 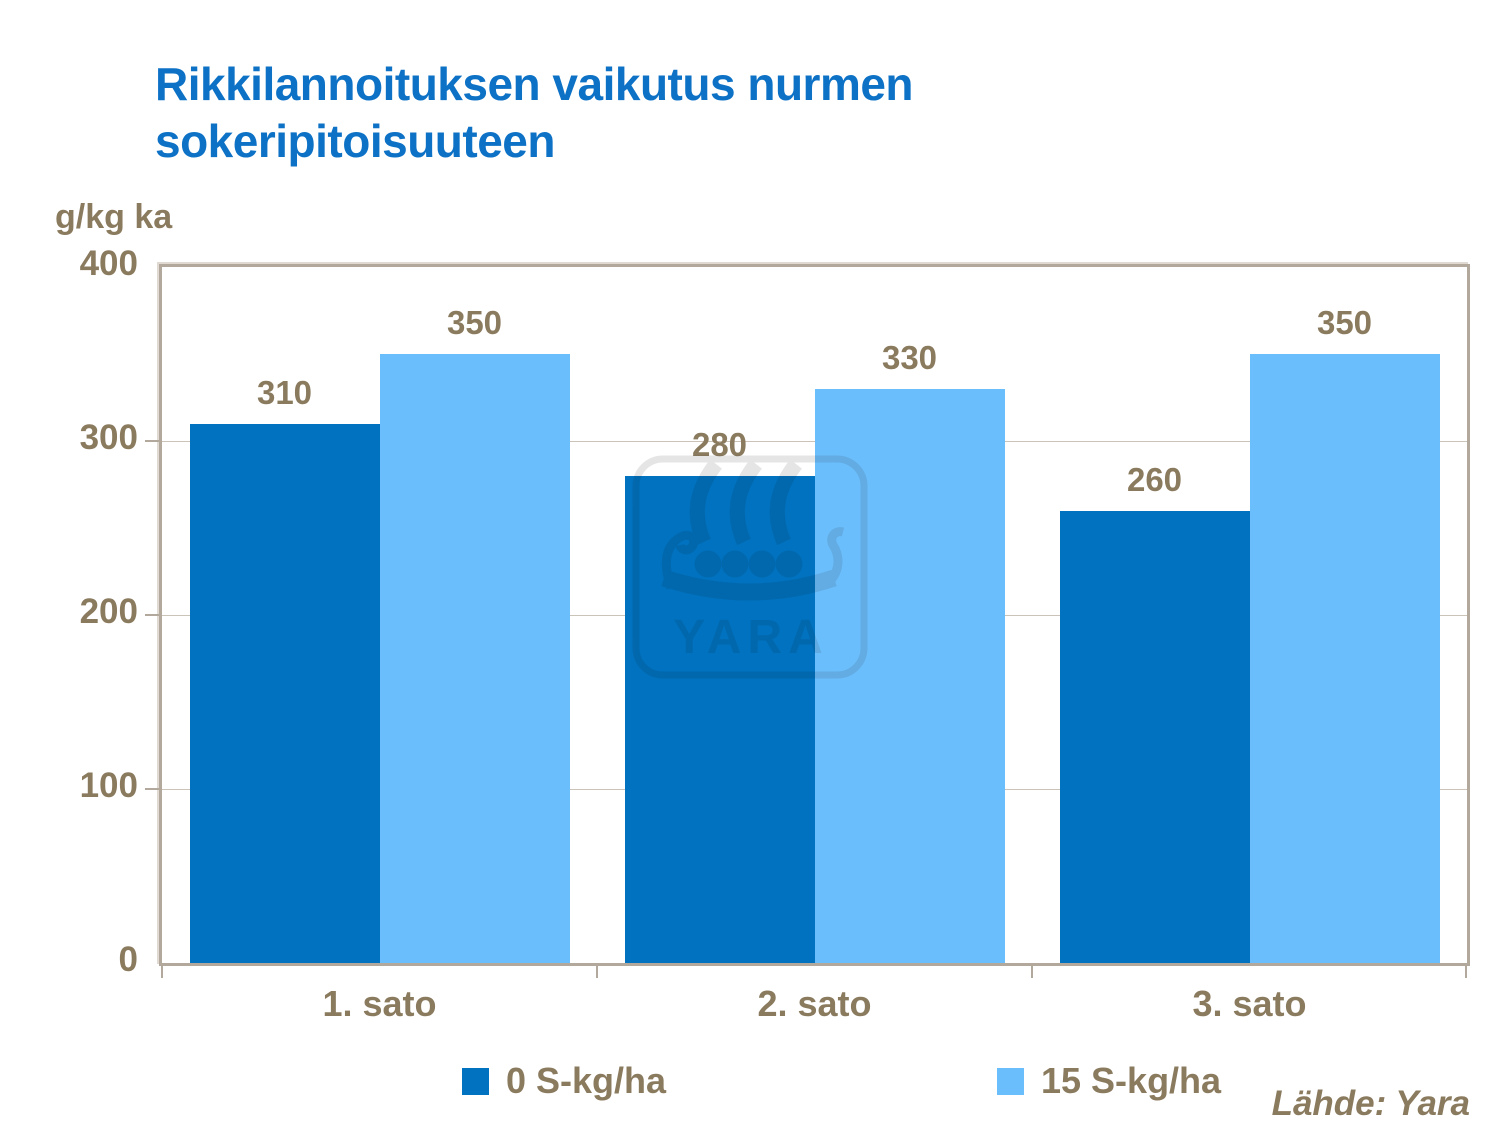 What do you see at coordinates (379, 1003) in the screenshot?
I see `x-axis-label: 1. sato` at bounding box center [379, 1003].